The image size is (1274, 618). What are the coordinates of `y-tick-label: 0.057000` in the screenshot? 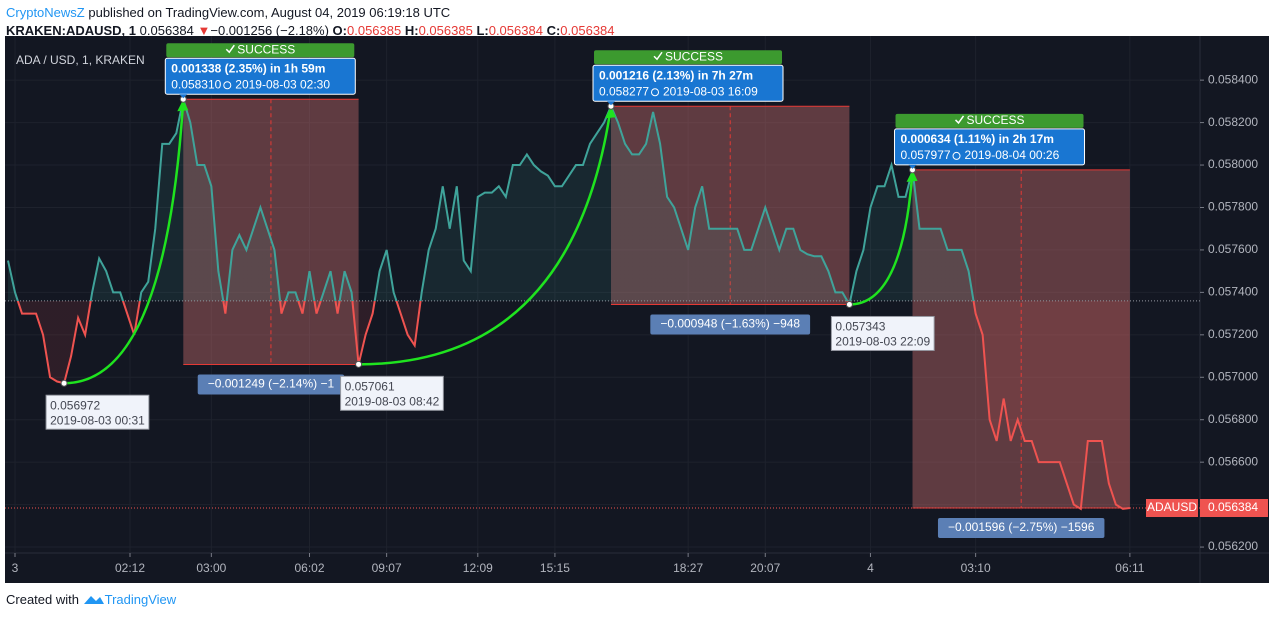 It's located at (1233, 376).